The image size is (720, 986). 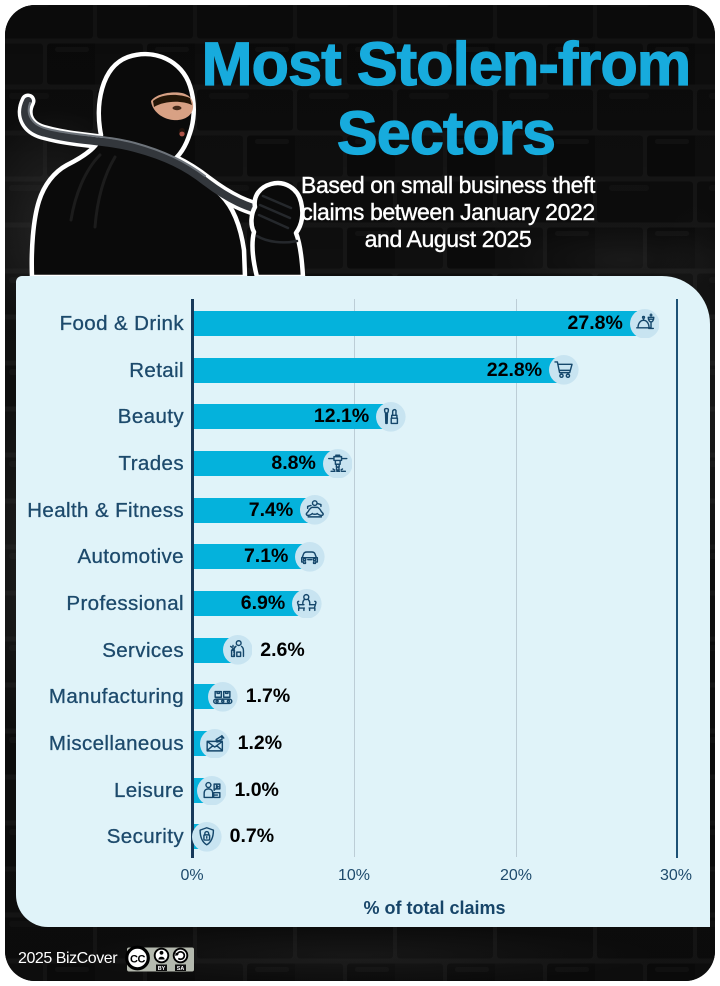 What do you see at coordinates (181, 969) in the screenshot?
I see `svg-text: SA` at bounding box center [181, 969].